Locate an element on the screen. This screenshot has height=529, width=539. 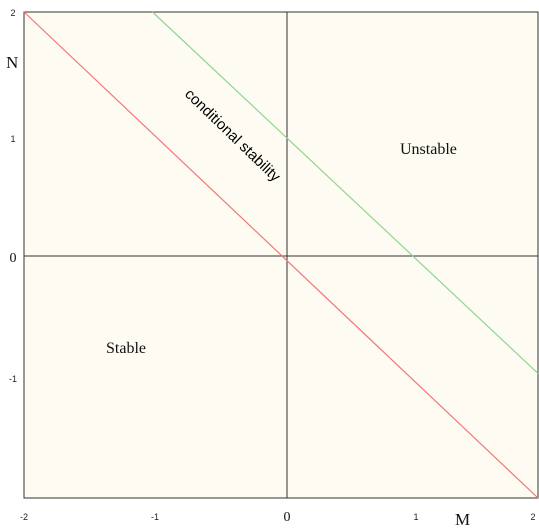
y-axis-label: N is located at coordinates (12, 62).